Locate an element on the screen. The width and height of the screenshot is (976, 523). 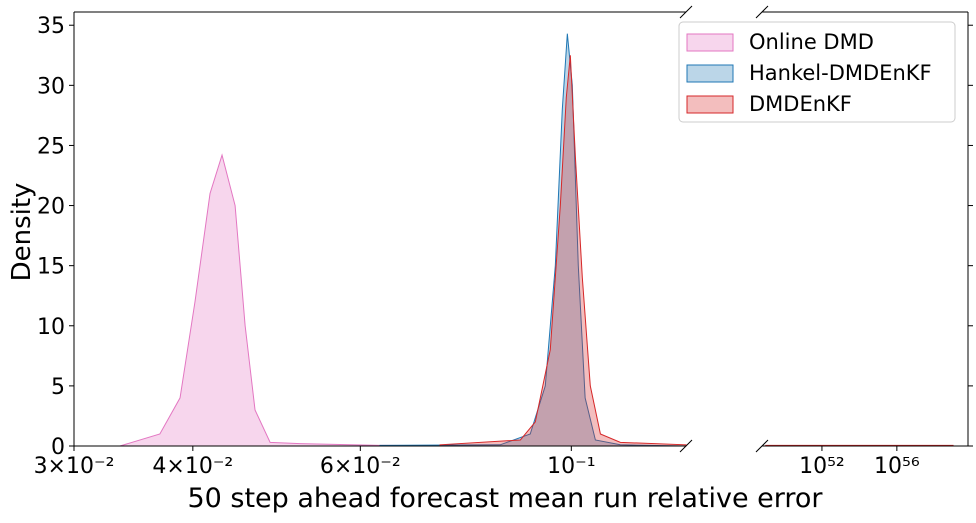
y-tick-label: 25 is located at coordinates (51, 146).